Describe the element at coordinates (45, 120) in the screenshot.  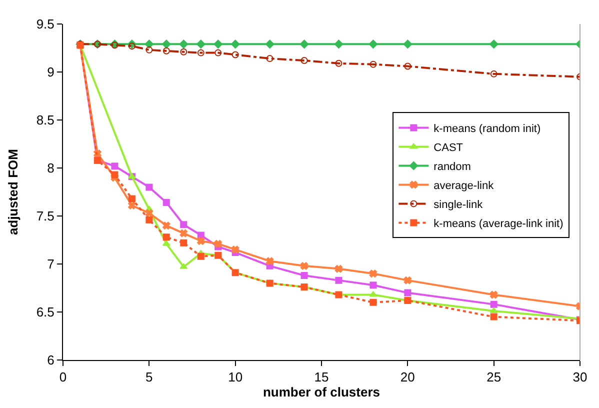
I see `y-tick-label: 8.5` at that location.